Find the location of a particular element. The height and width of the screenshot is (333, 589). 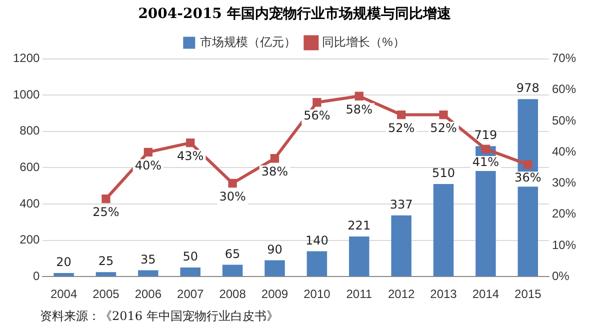

x-tick-label: 2010 is located at coordinates (317, 294).